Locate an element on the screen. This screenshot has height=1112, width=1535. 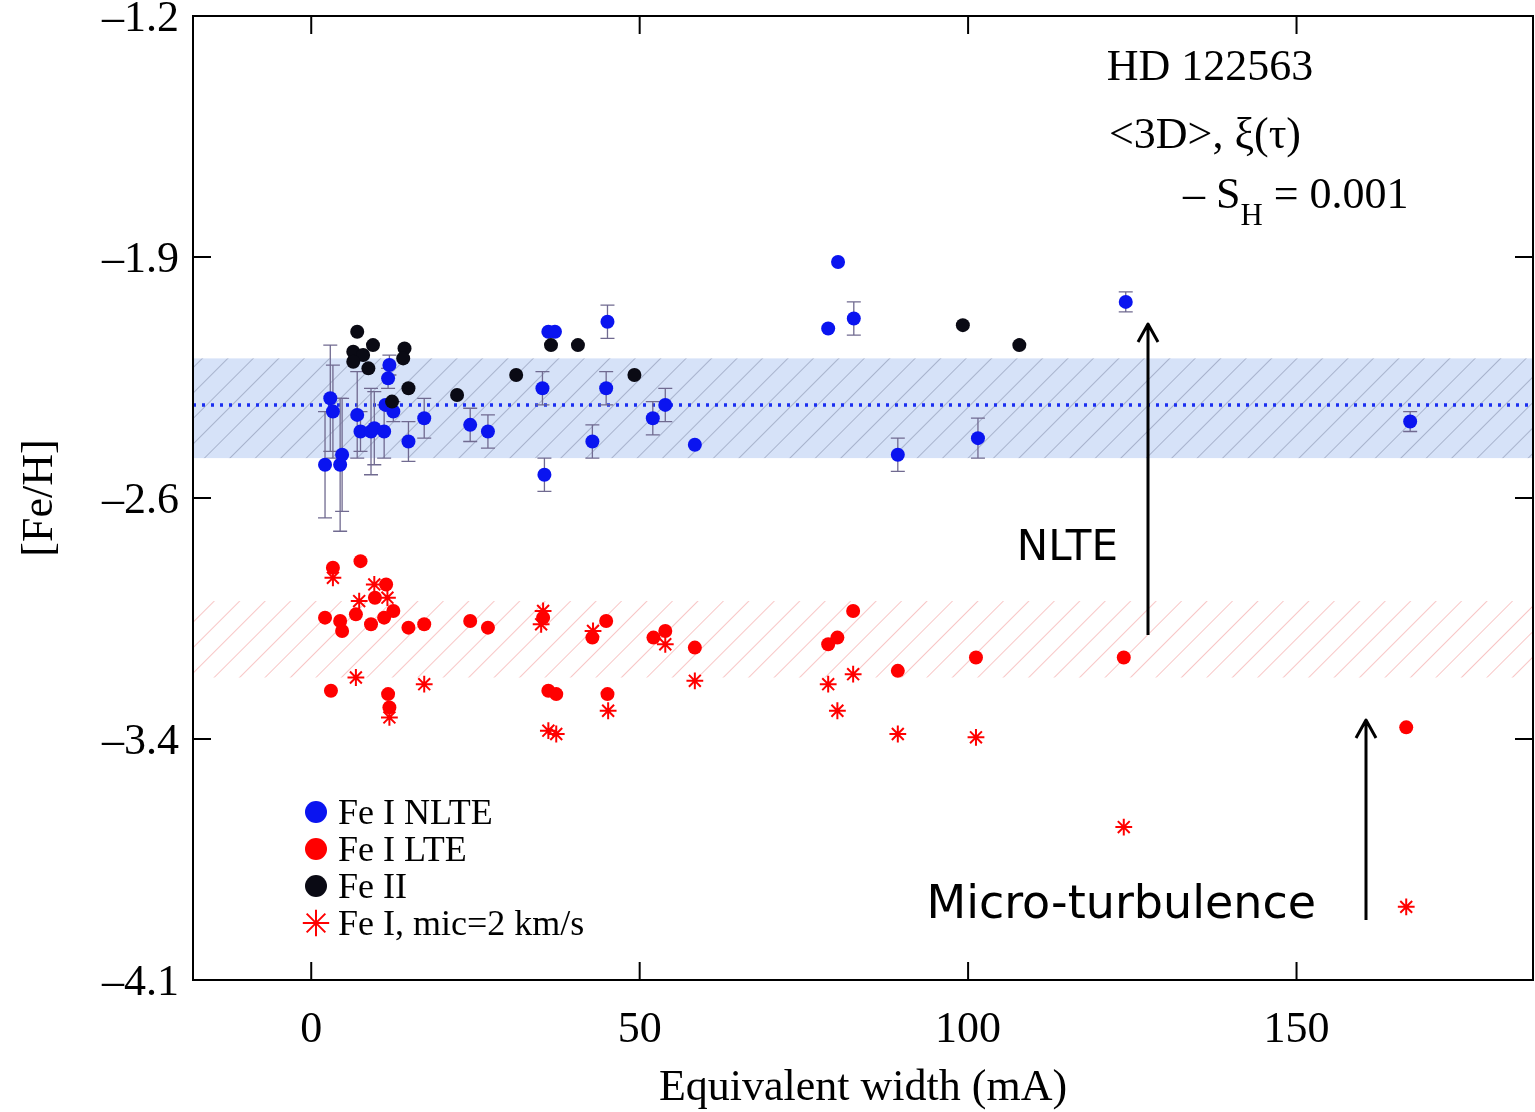
legend-label: Fe II is located at coordinates (372, 886).